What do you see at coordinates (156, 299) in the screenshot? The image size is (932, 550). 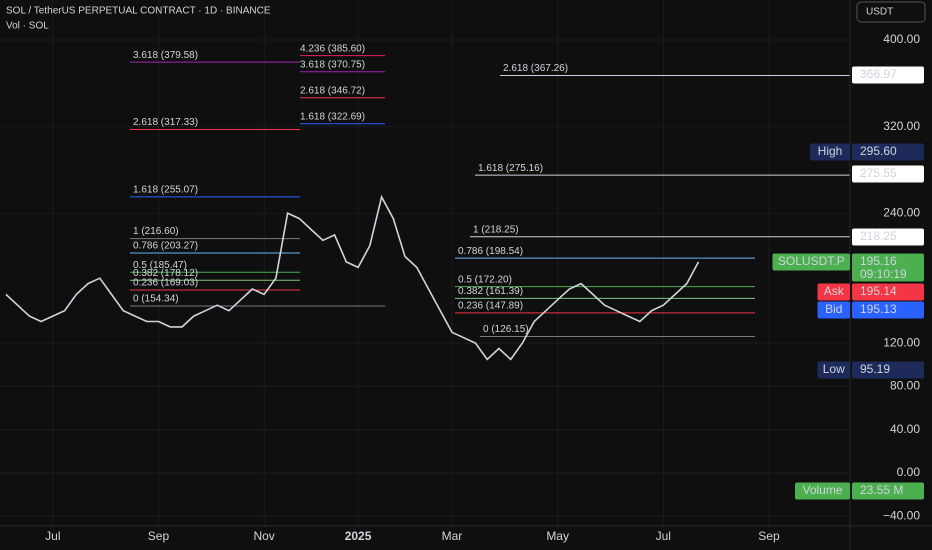 I see `fib-label: 0 (154.34)` at bounding box center [156, 299].